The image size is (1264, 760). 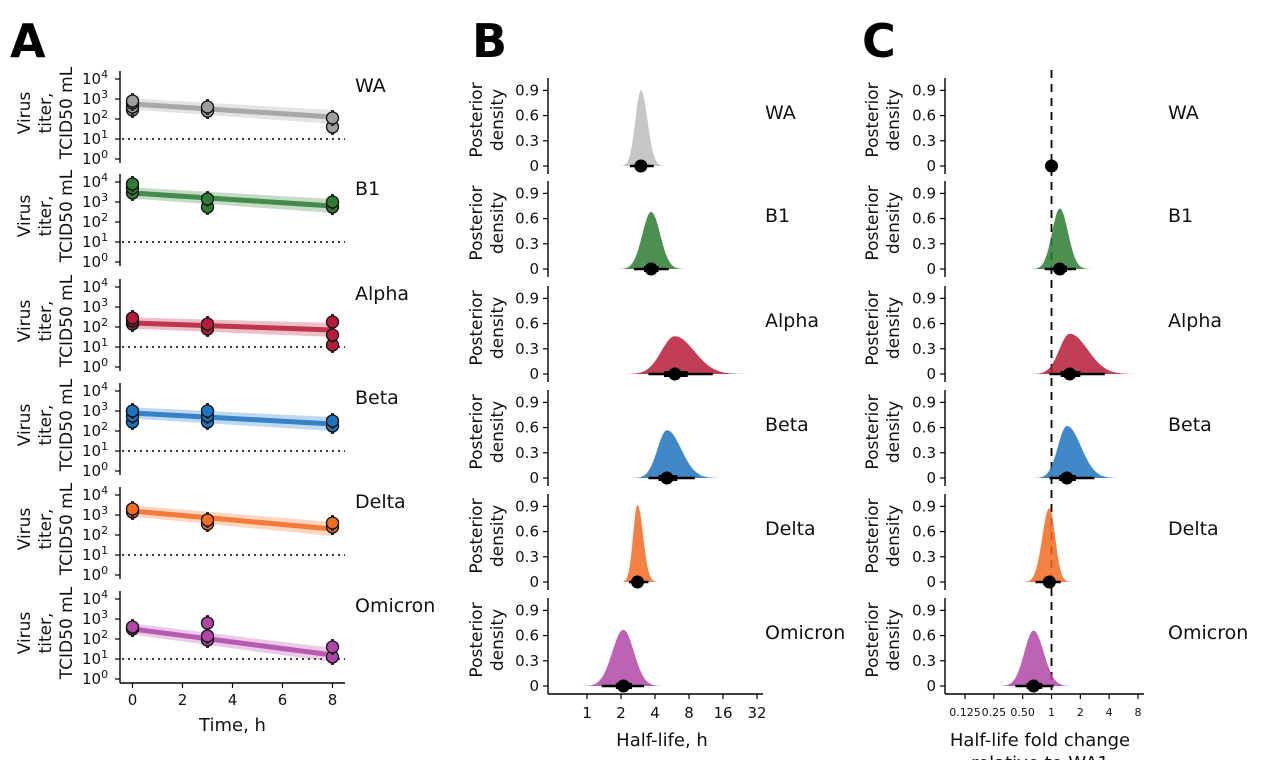 What do you see at coordinates (133, 700) in the screenshot?
I see `panel-a-x-tick-label: 0` at bounding box center [133, 700].